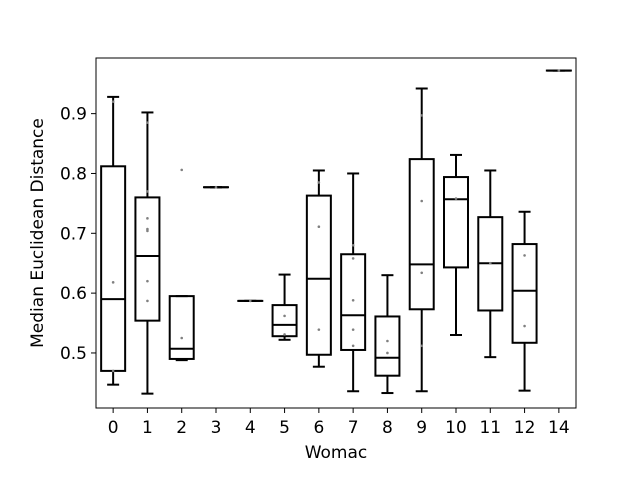 Image resolution: width=640 pixels, height=480 pixels. What do you see at coordinates (73, 174) in the screenshot?
I see `y-tick-label: 0.8` at bounding box center [73, 174].